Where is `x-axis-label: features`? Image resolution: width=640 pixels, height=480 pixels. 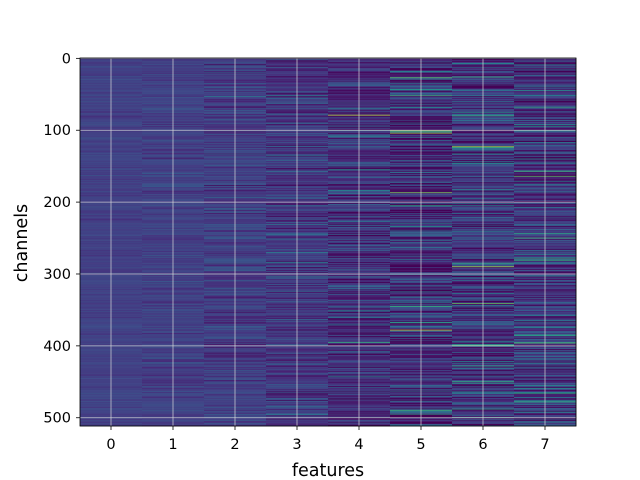 x-axis-label: features is located at coordinates (328, 470).